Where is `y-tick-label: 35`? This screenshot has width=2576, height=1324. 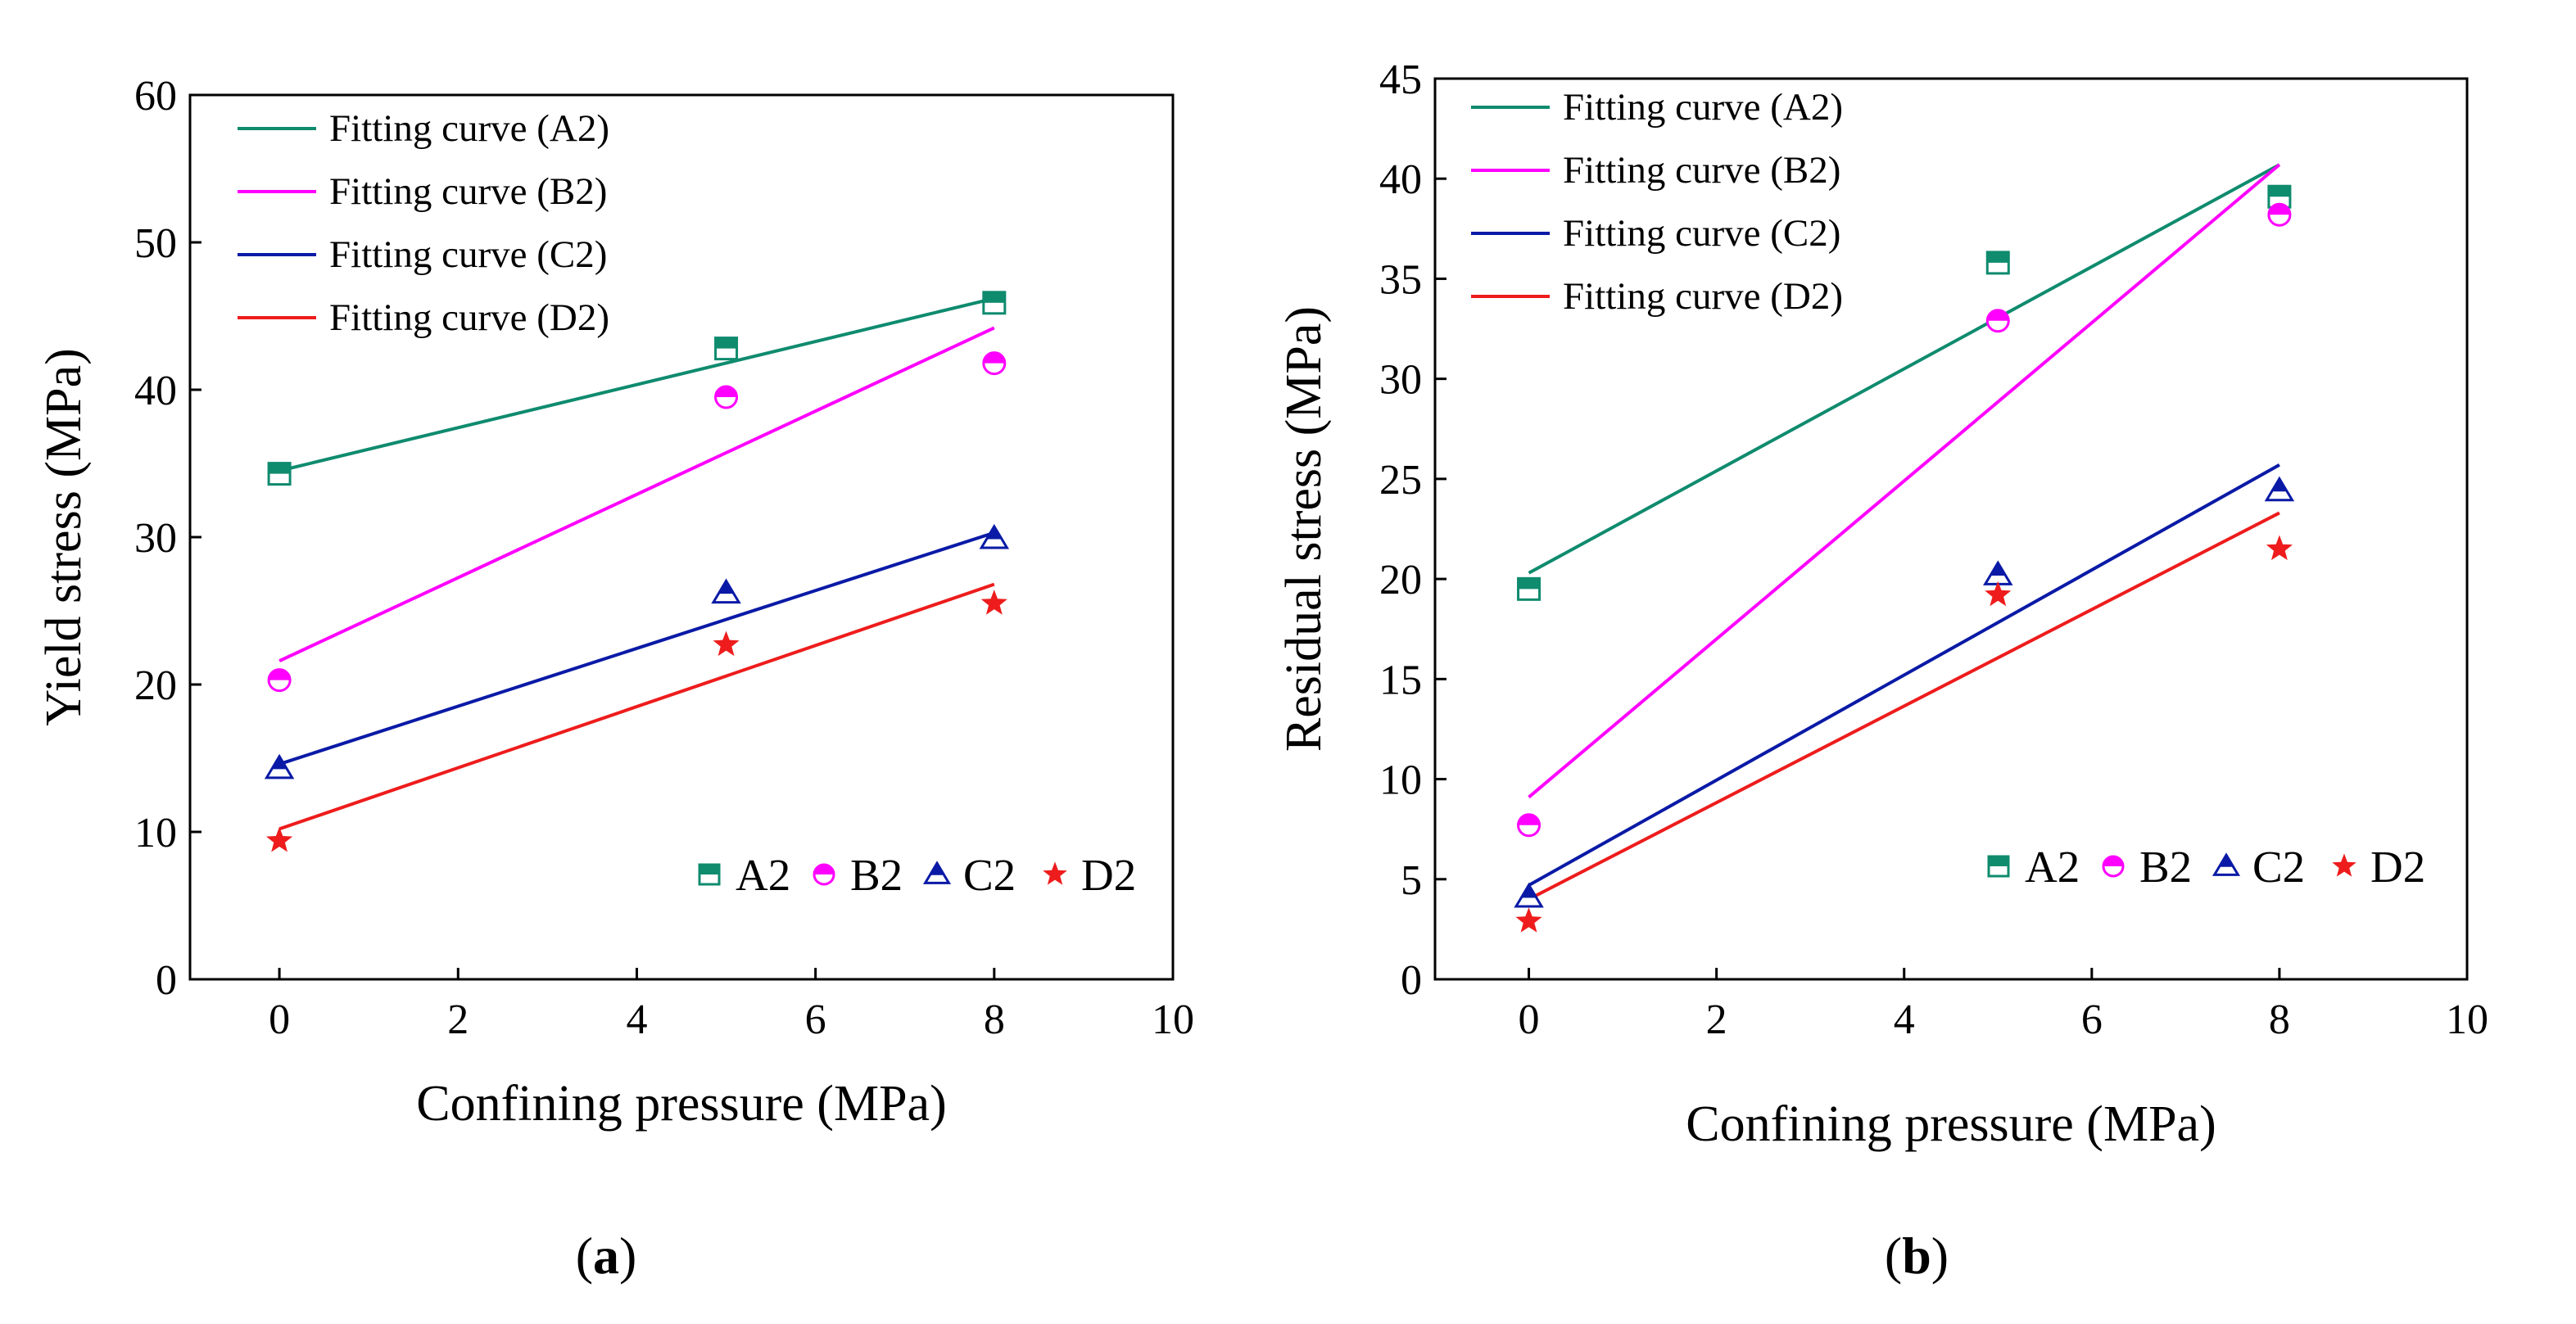
y-tick-label: 35 is located at coordinates (1400, 279).